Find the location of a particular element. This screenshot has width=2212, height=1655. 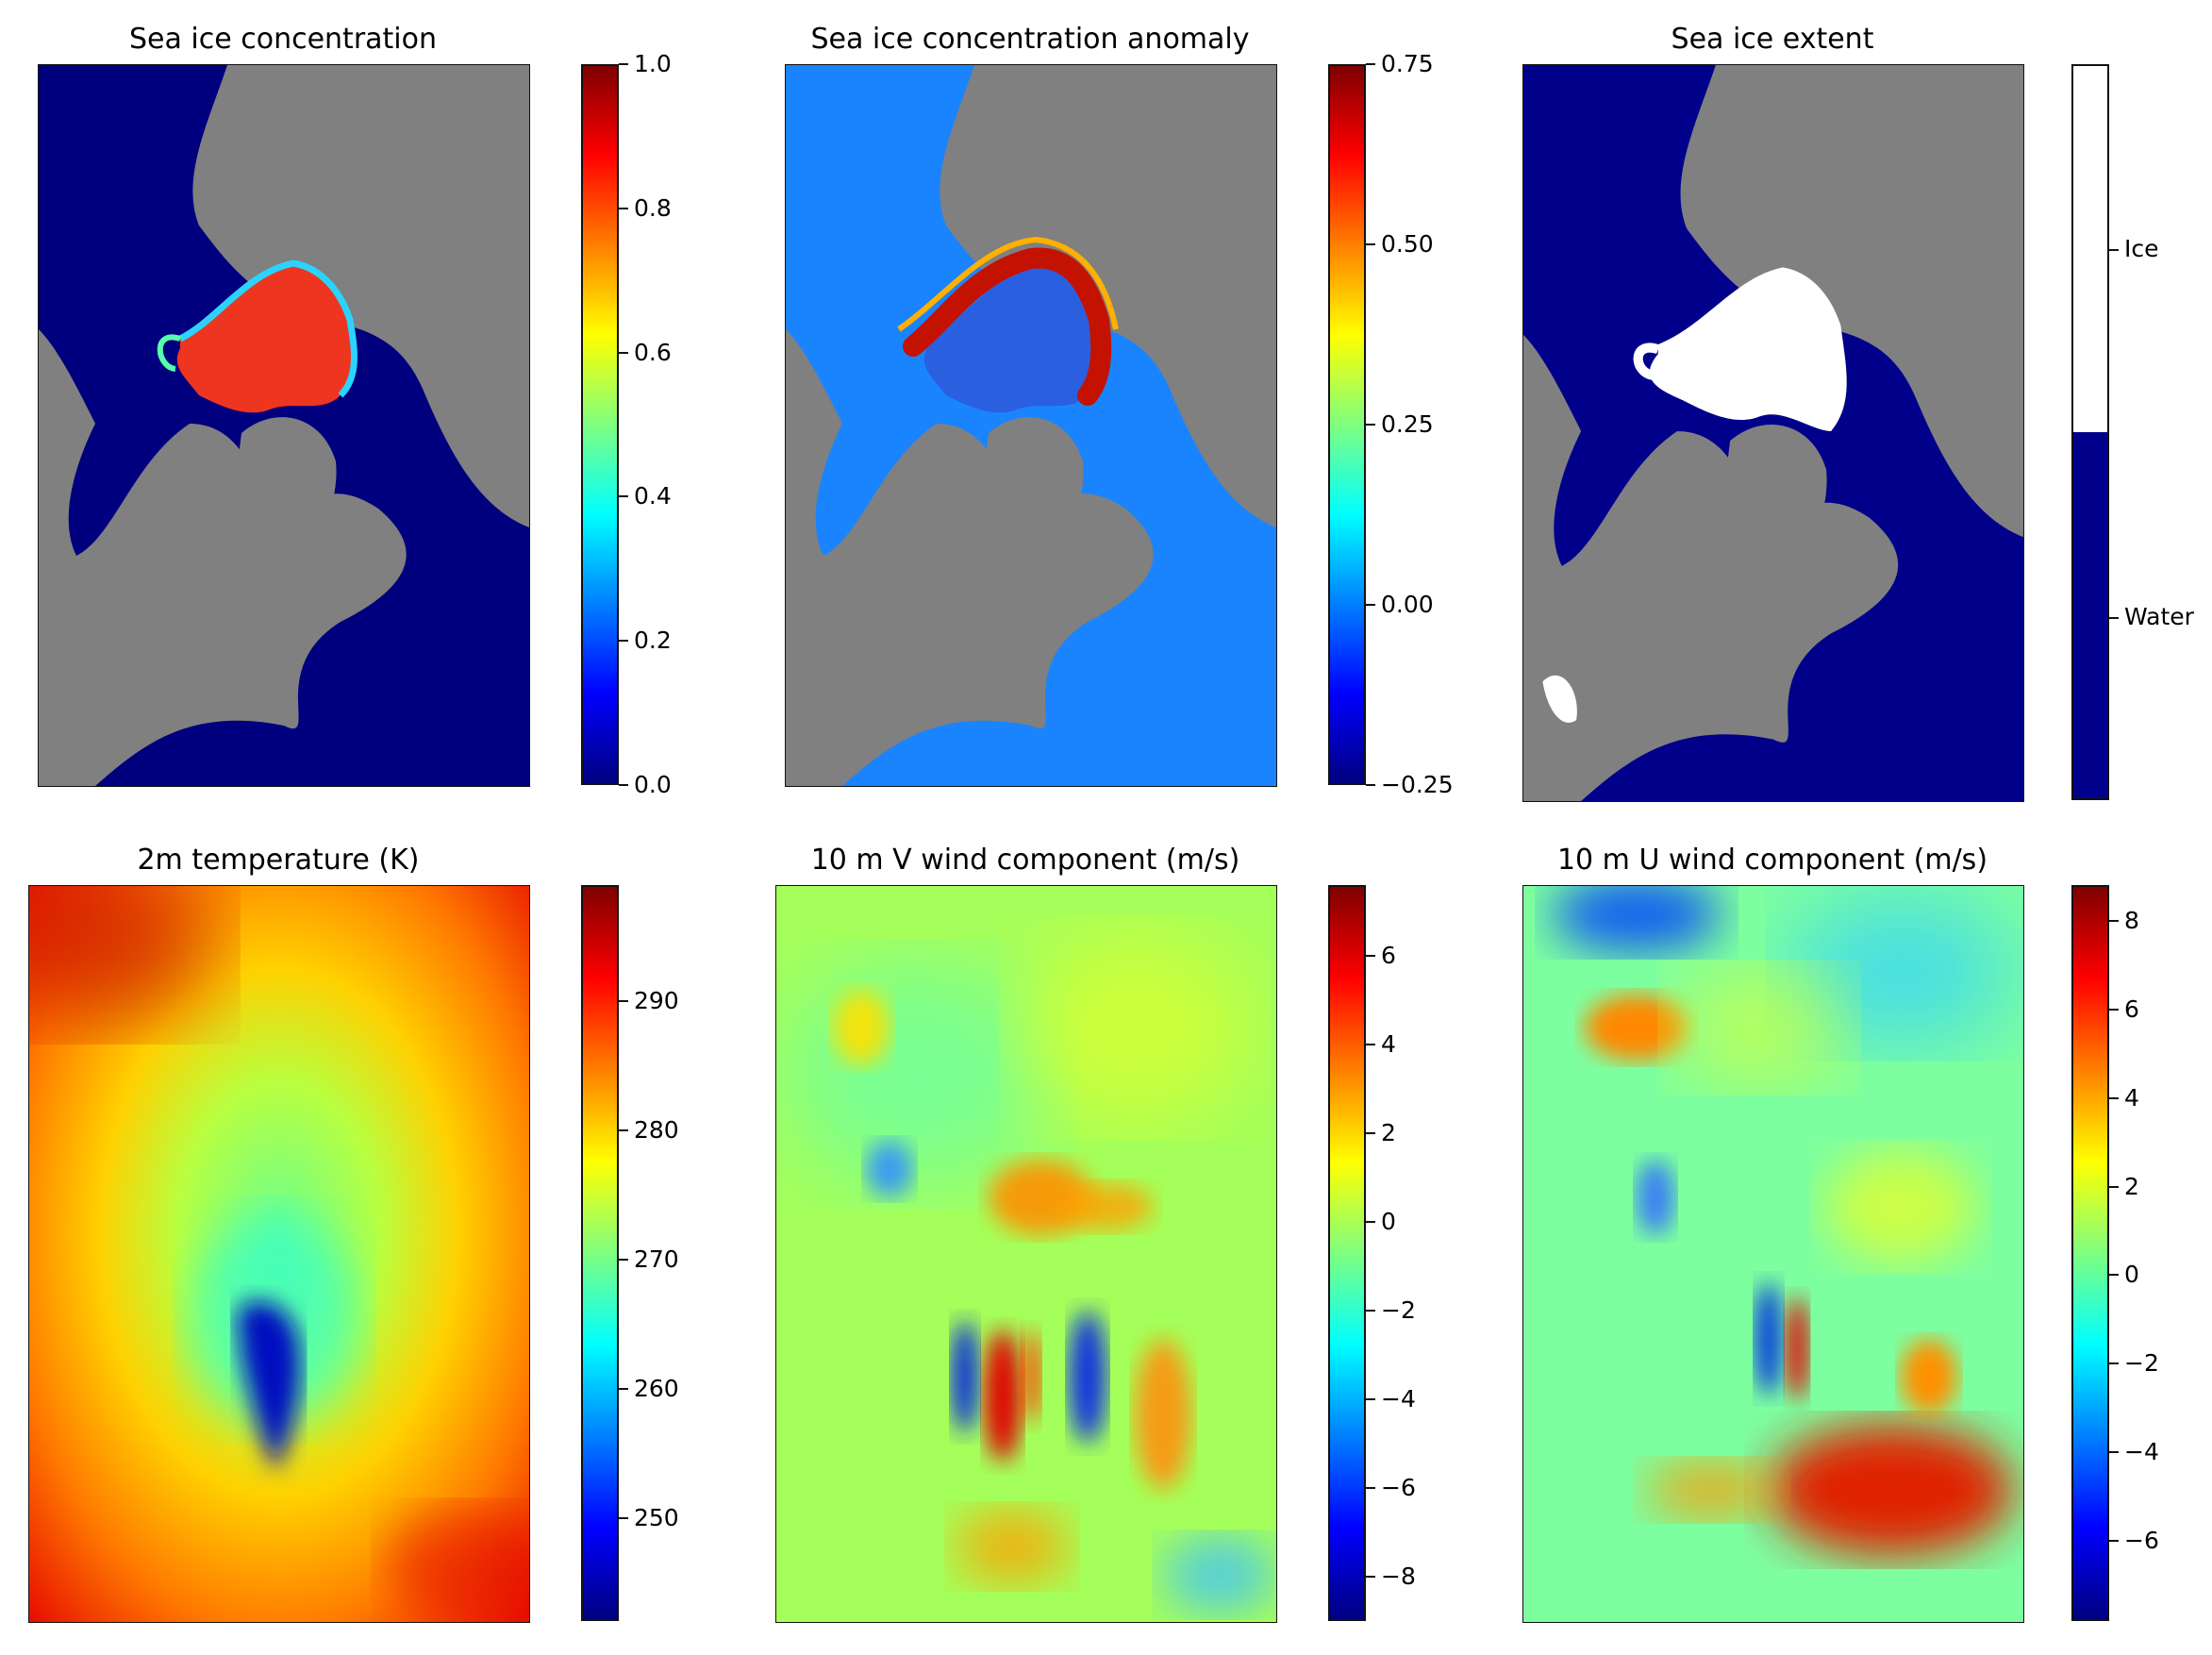

tick-label: 0.4 is located at coordinates (653, 496).